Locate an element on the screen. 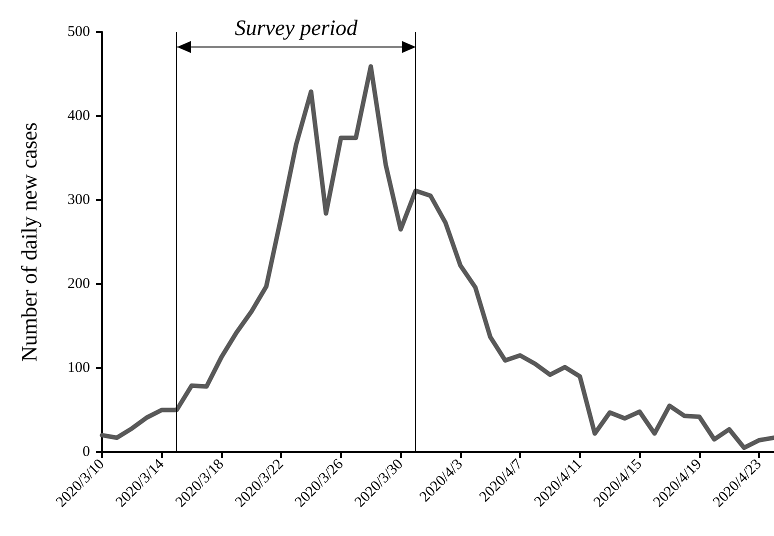 Image resolution: width=774 pixels, height=536 pixels. y-tick-label: 400 is located at coordinates (79, 116).